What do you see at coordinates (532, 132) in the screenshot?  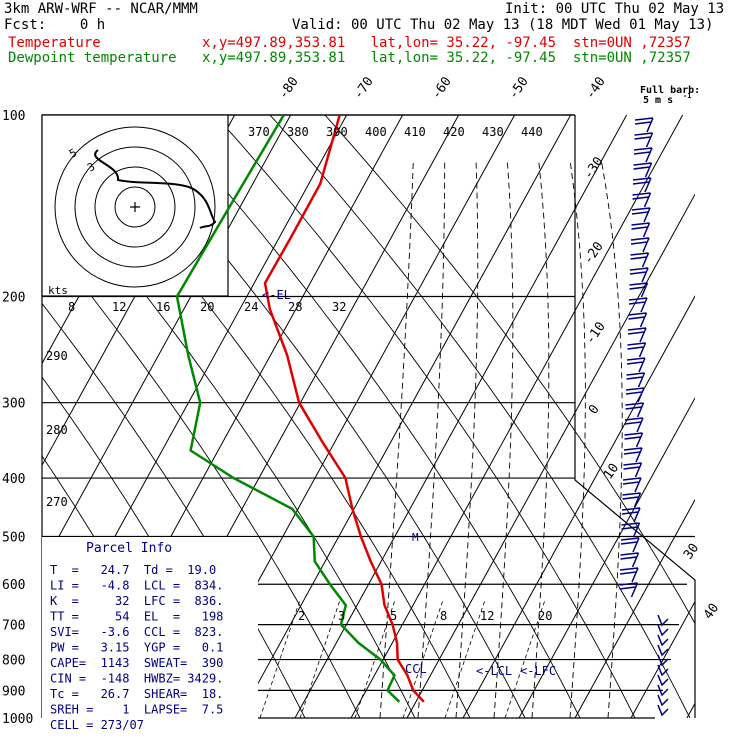 I see `theta-label: 440` at bounding box center [532, 132].